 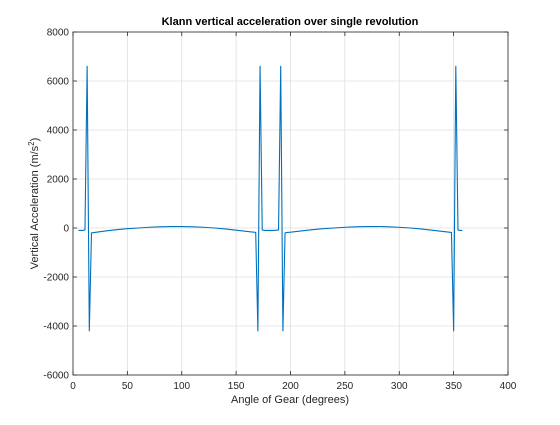 I want to click on x-tick-label: 350, so click(x=453, y=386).